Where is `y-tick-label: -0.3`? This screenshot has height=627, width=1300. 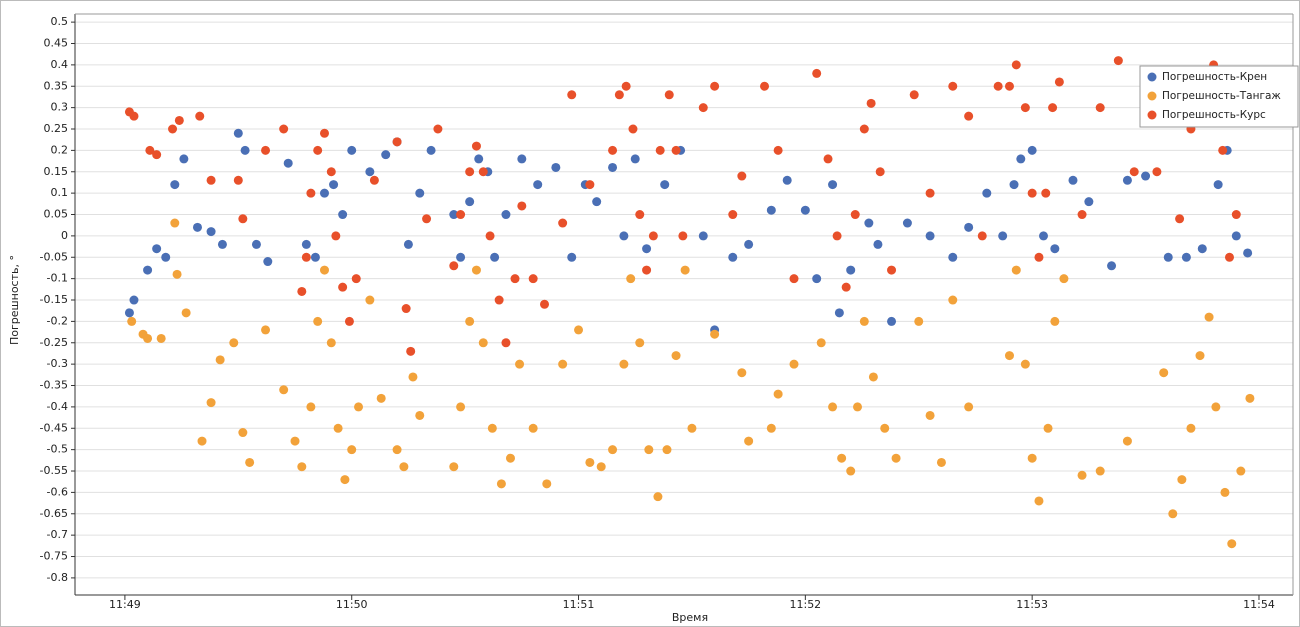
y-tick-label: -0.3 is located at coordinates (57, 363).